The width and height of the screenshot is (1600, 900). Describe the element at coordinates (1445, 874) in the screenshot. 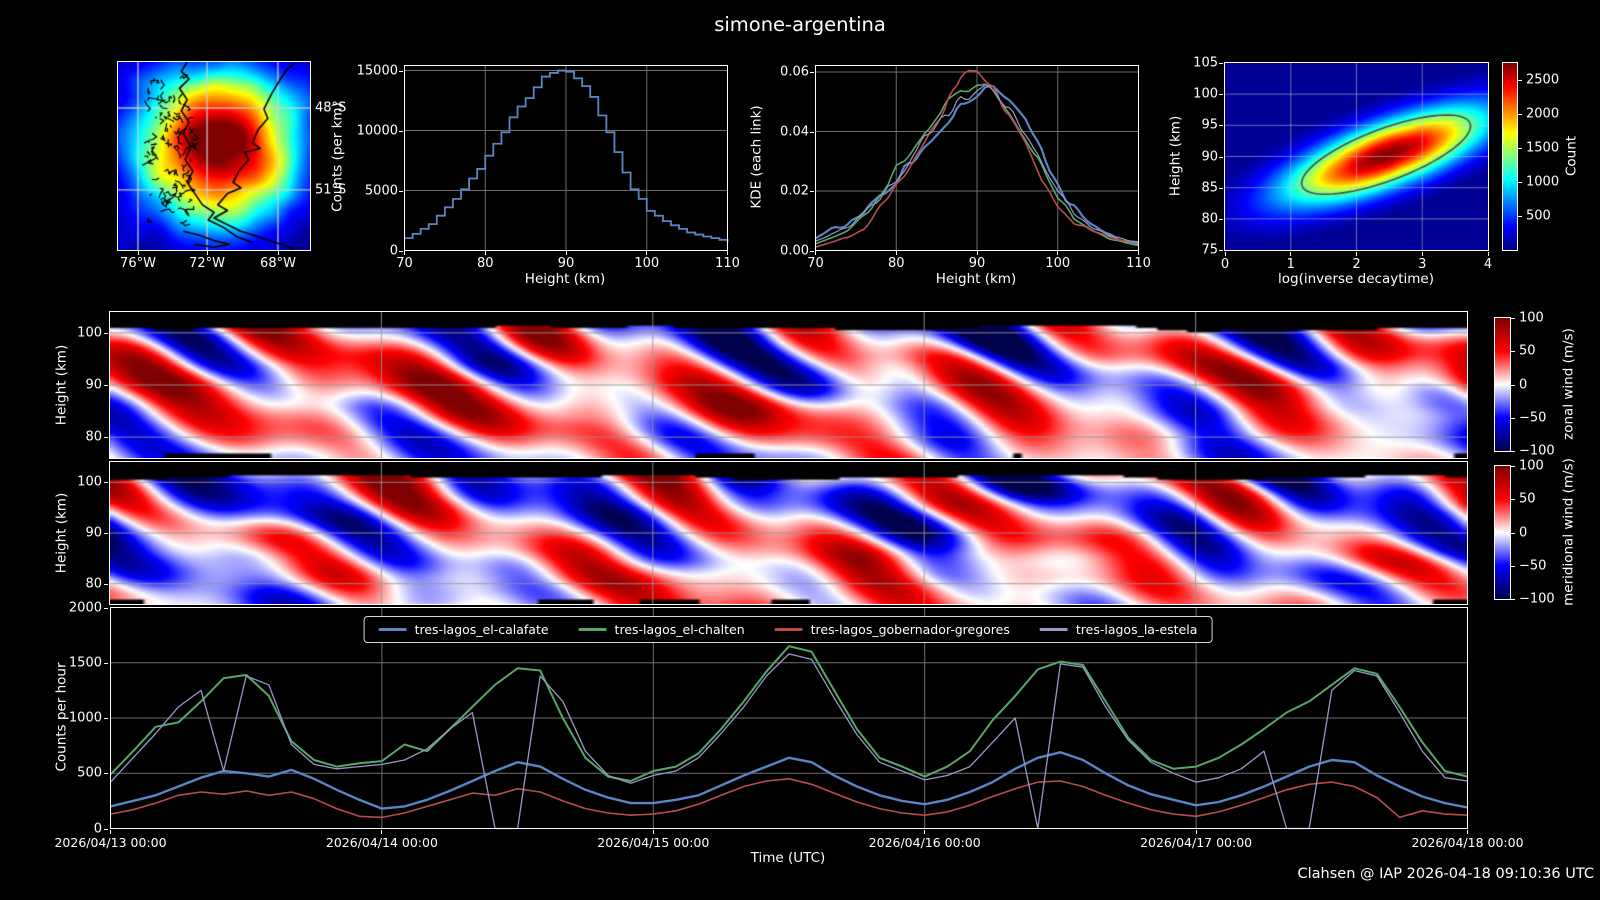

I see `footer-credit: Clahsen @ IAP 2026-04-18 09:10:36 UTC` at that location.